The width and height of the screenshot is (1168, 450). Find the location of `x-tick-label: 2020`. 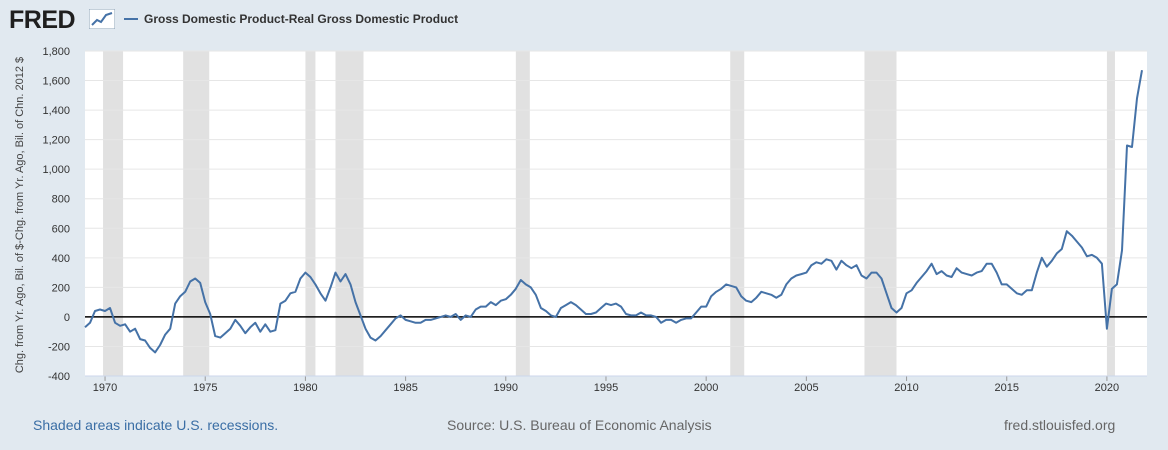

x-tick-label: 2020 is located at coordinates (1107, 388).